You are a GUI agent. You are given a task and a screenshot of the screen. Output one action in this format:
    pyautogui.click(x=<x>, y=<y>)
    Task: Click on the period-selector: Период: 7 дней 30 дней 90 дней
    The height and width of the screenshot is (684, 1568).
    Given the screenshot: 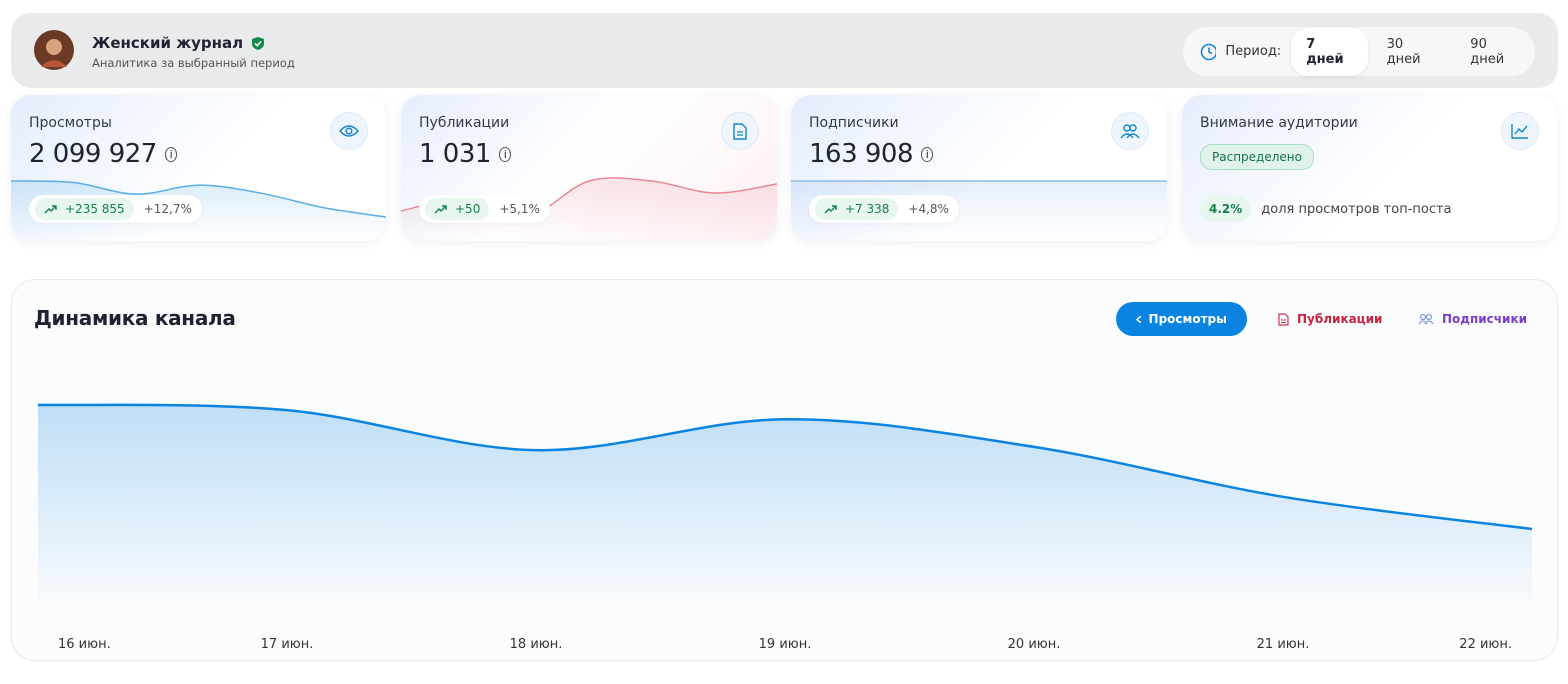 What is the action you would take?
    pyautogui.click(x=1359, y=51)
    